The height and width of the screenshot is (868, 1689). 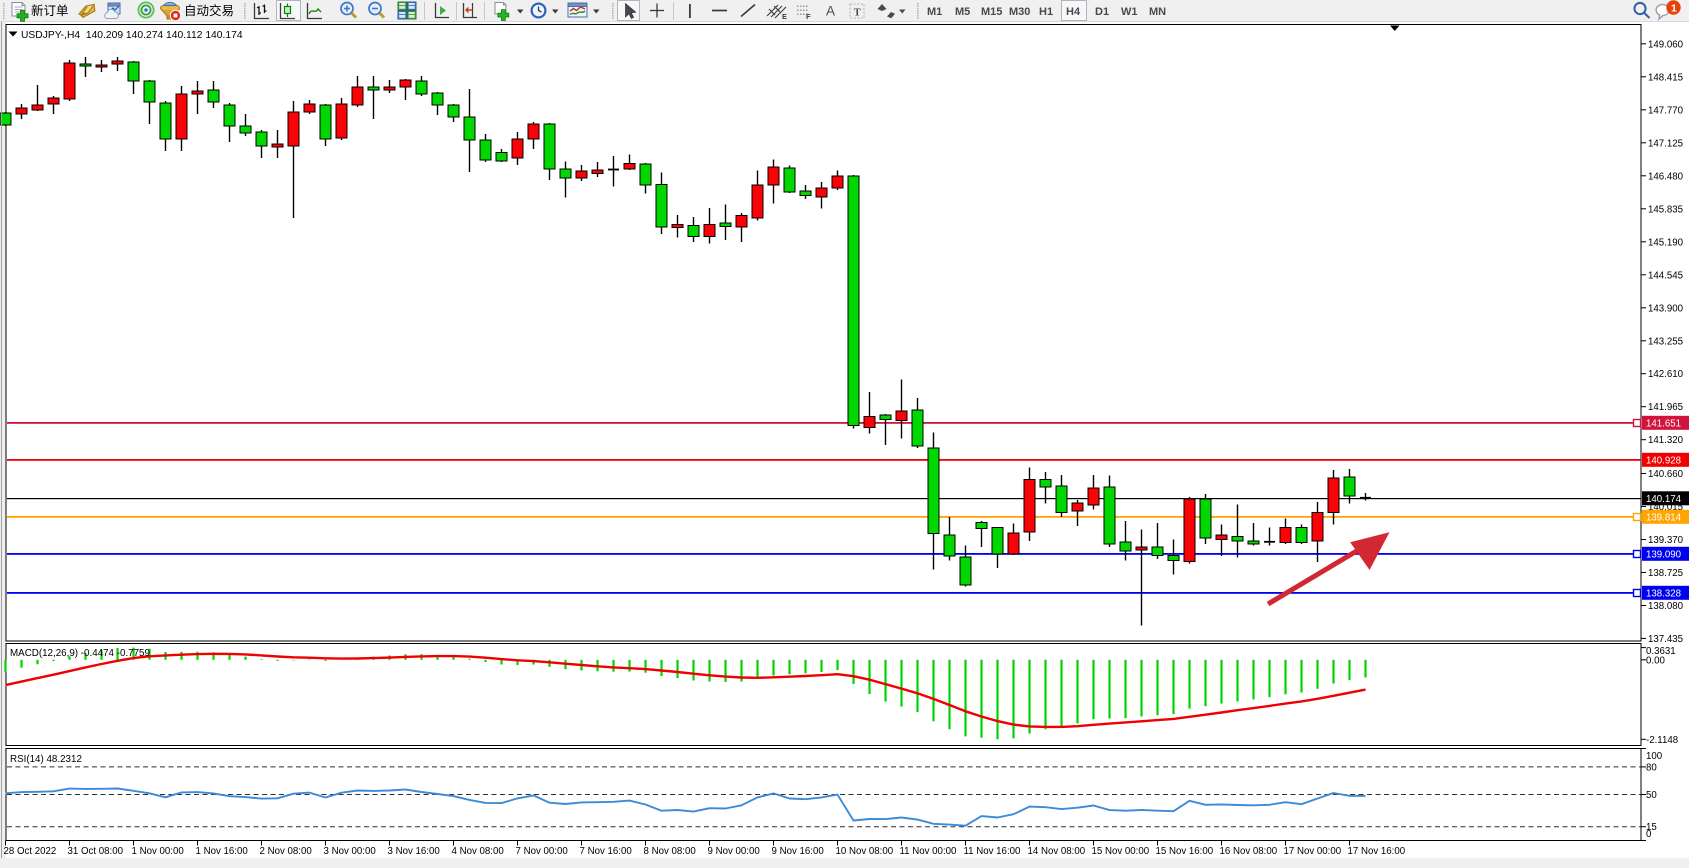 What do you see at coordinates (934, 12) in the screenshot?
I see `svg-text: M1` at bounding box center [934, 12].